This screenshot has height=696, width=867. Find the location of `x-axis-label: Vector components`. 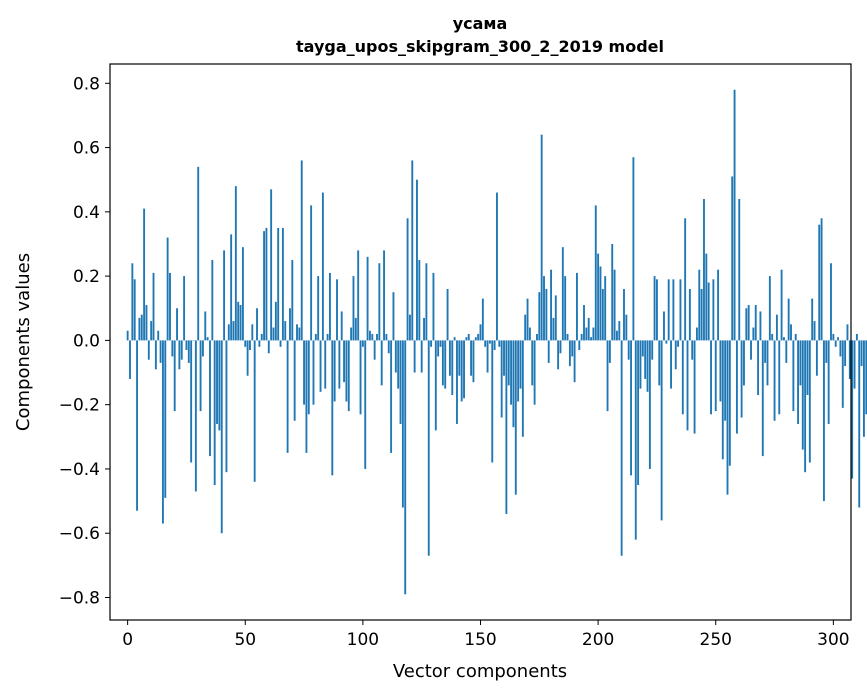

x-axis-label: Vector components is located at coordinates (480, 671).